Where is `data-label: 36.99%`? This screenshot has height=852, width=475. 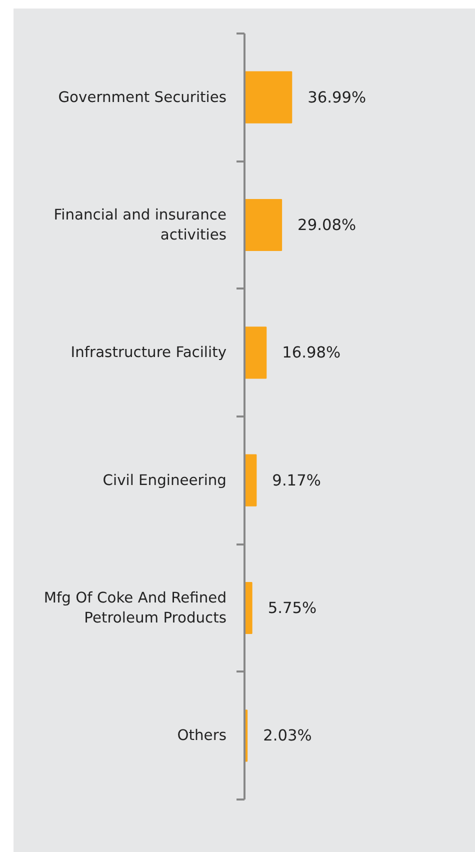
data-label: 36.99% is located at coordinates (337, 97).